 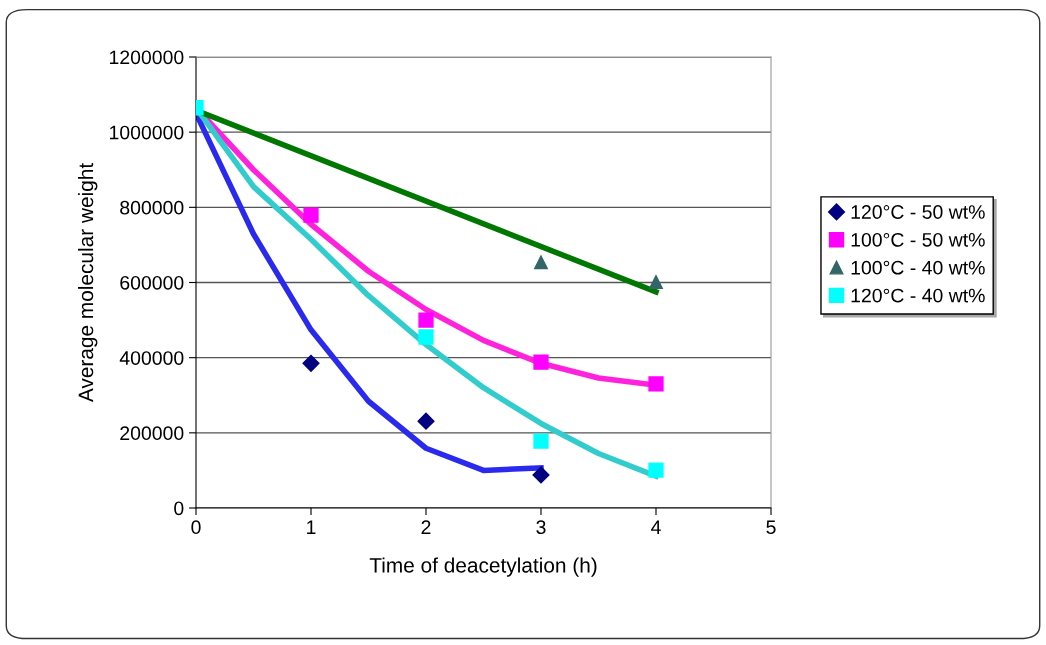 I want to click on legend-label: 120°C - 40 wt%, so click(x=918, y=295).